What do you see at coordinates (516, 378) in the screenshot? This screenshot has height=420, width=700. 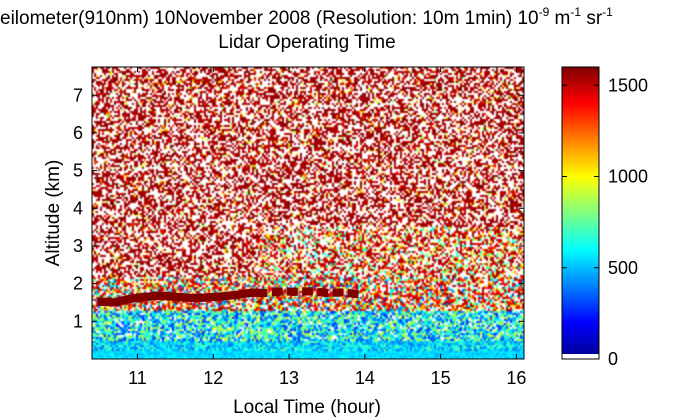 I see `x-tick-label: 16` at bounding box center [516, 378].